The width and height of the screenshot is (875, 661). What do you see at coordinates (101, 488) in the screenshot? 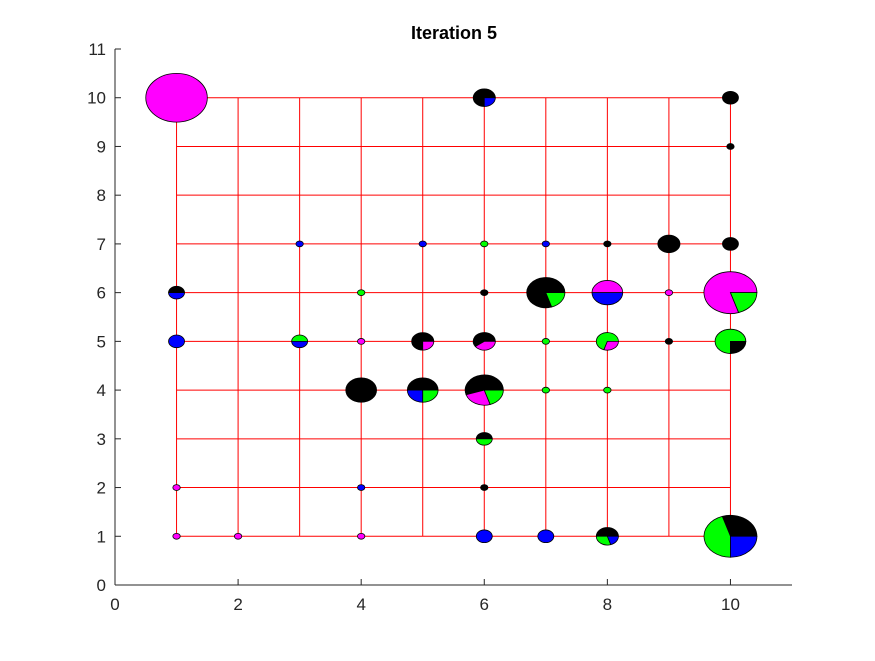
I see `y-tick-label: 2` at bounding box center [101, 488].